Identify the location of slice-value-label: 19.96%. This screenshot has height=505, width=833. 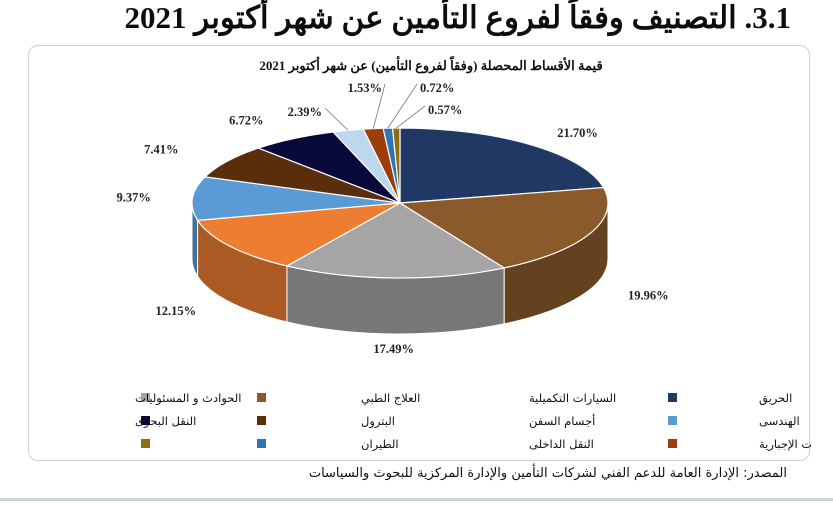
(648, 296).